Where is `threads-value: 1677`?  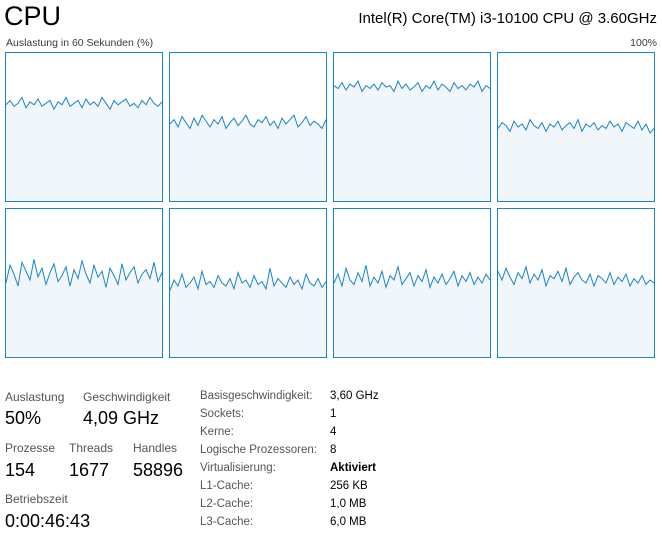 threads-value: 1677 is located at coordinates (89, 470).